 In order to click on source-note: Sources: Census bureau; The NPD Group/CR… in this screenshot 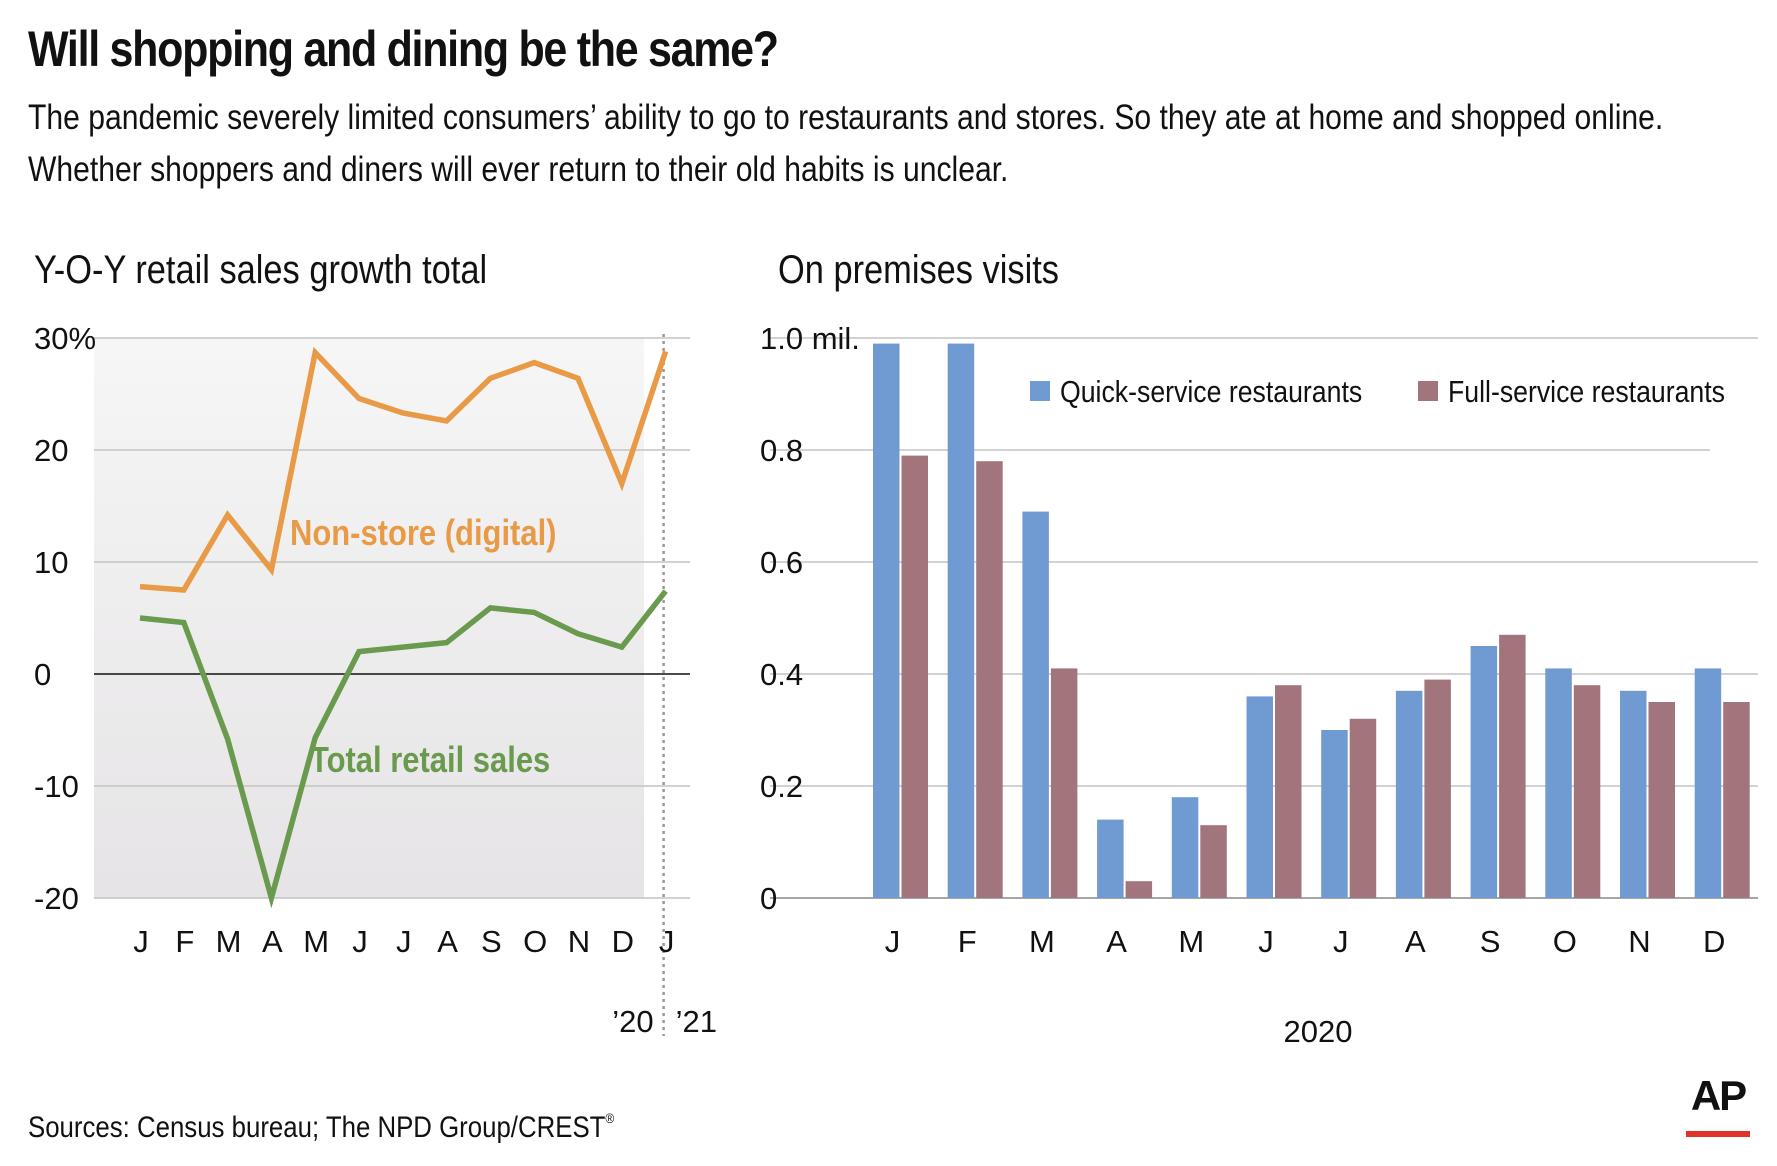, I will do `click(321, 1127)`.